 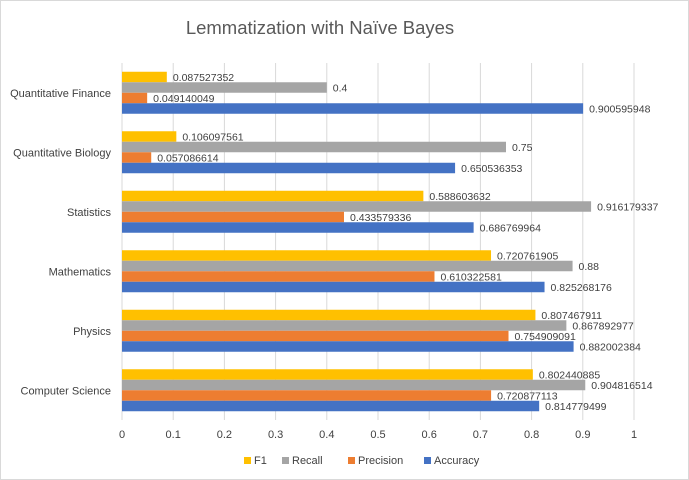 What do you see at coordinates (569, 376) in the screenshot?
I see `data-label: 0.802440885` at bounding box center [569, 376].